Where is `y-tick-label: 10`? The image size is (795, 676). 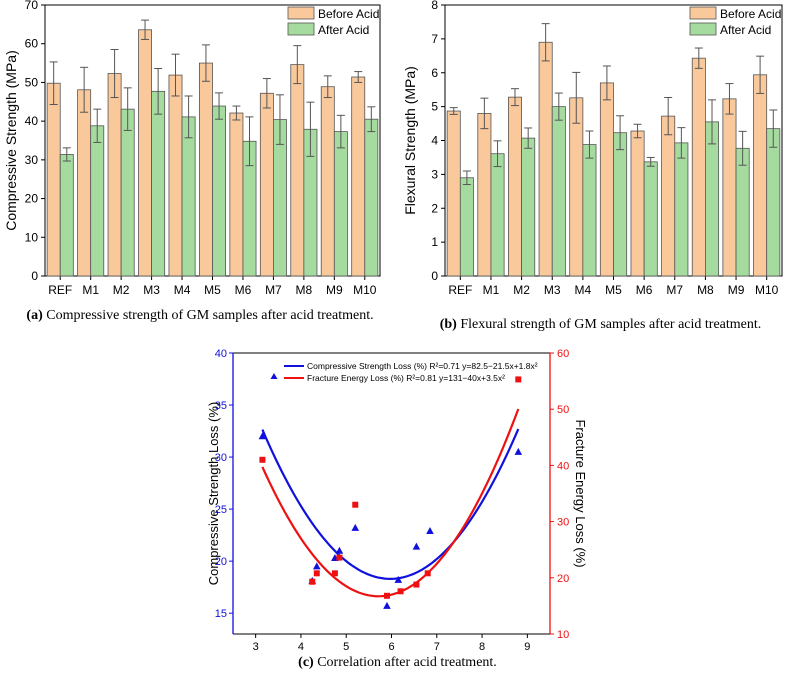 y-tick-label: 10 is located at coordinates (32, 237).